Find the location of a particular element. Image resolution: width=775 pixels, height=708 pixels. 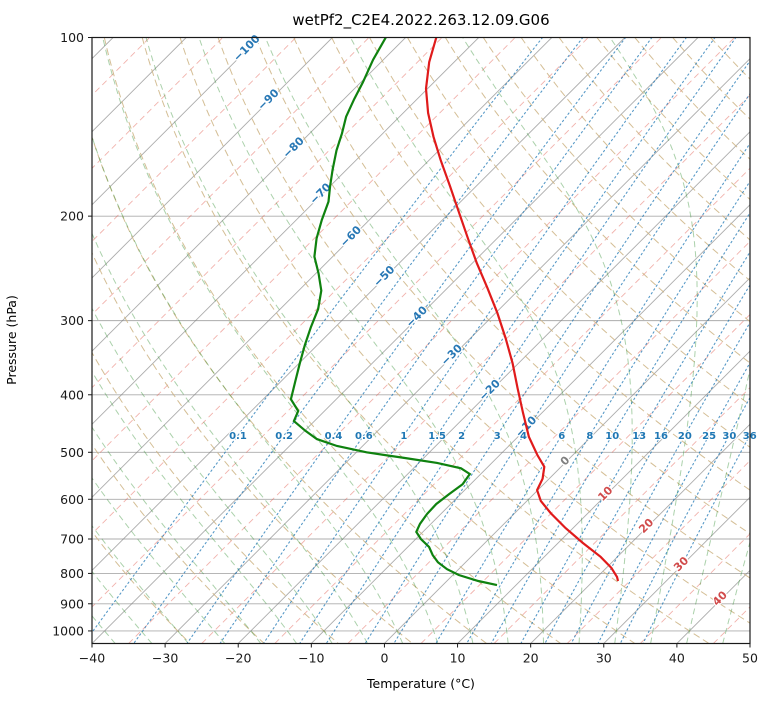

isotherm-label: −90 is located at coordinates (268, 99).